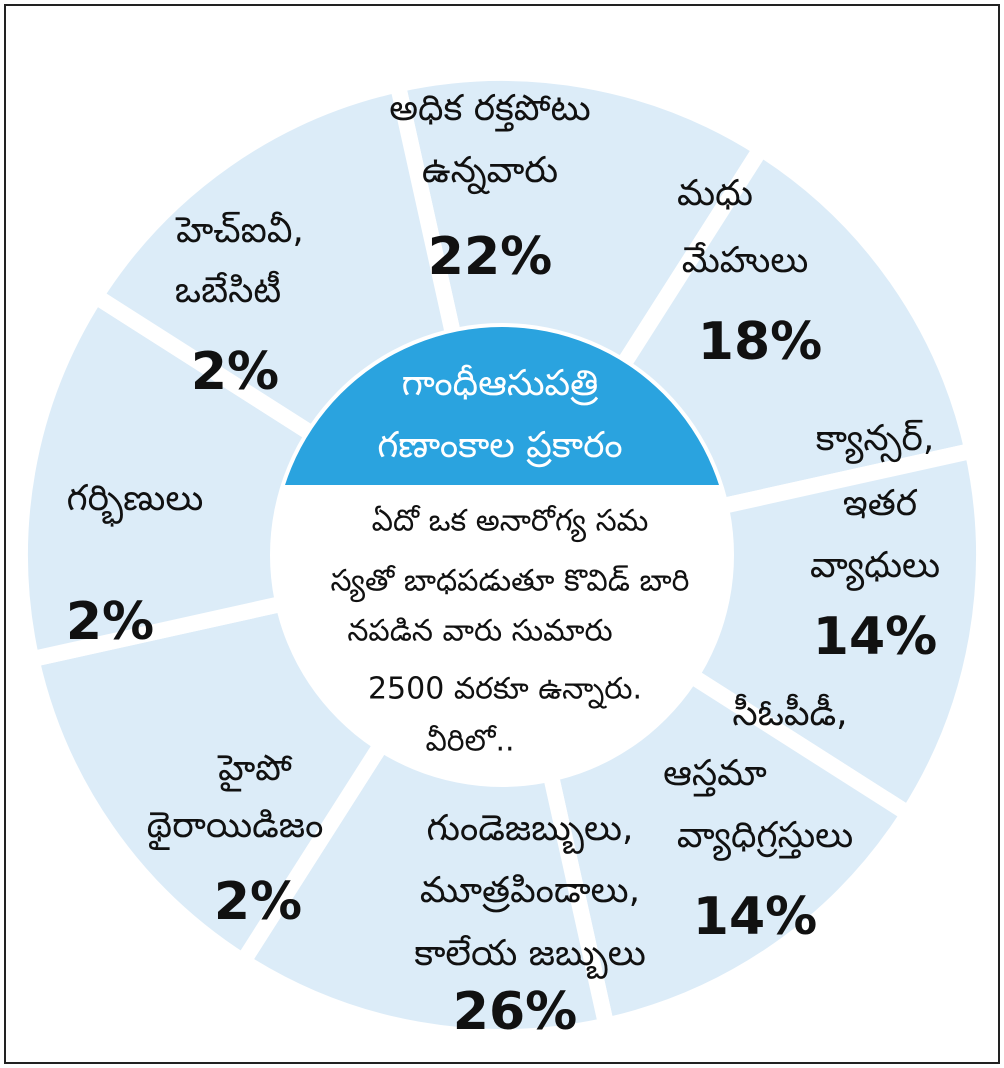 Image resolution: width=1004 pixels, height=1068 pixels. What do you see at coordinates (880, 503) in the screenshot?
I see `segment-label: ఇతర` at bounding box center [880, 503].